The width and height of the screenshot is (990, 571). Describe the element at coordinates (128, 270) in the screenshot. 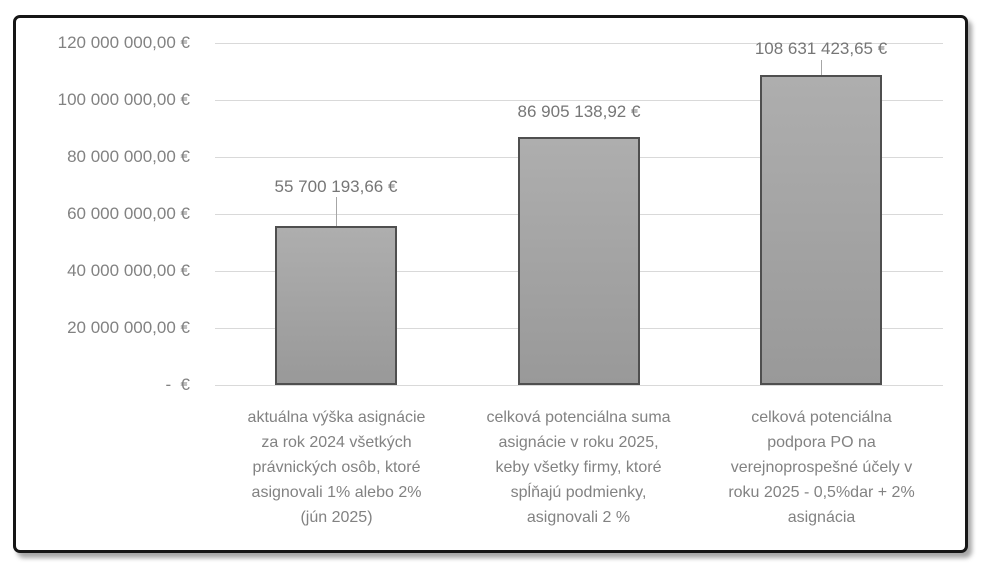

I see `y-axis-tick: 40 000 000,00 €` at that location.